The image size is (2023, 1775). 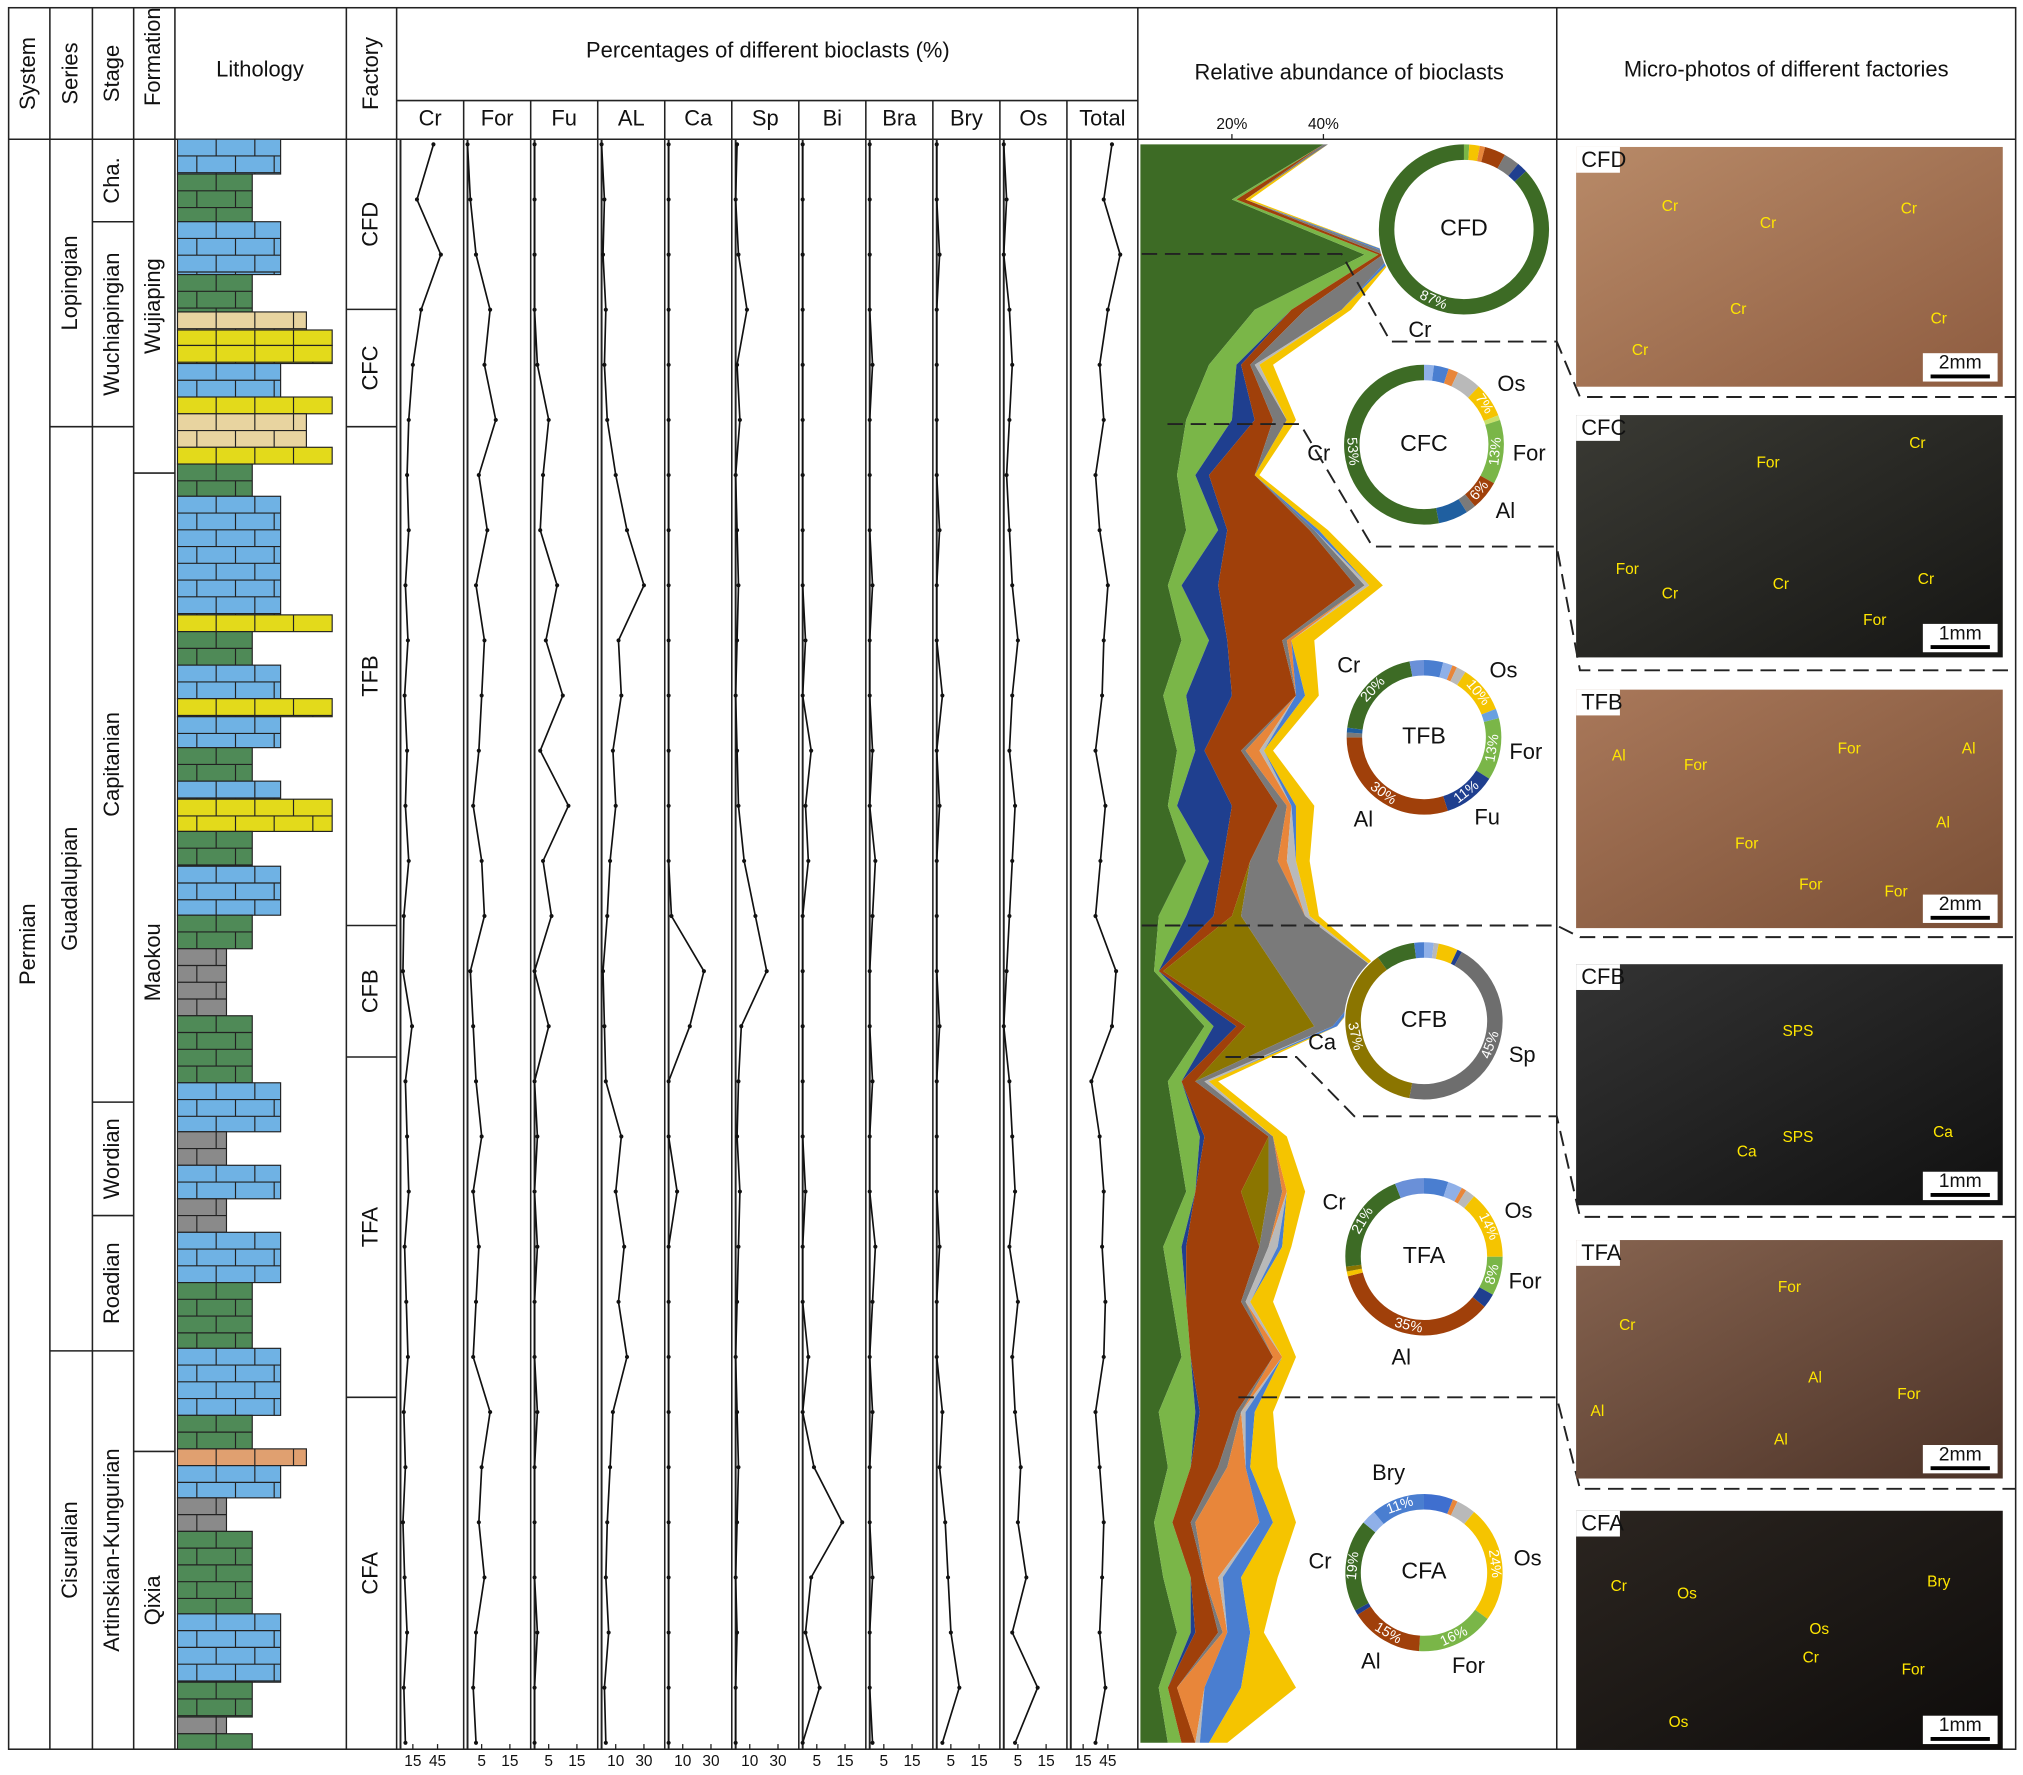 I want to click on strat-label: CFB, so click(x=369, y=991).